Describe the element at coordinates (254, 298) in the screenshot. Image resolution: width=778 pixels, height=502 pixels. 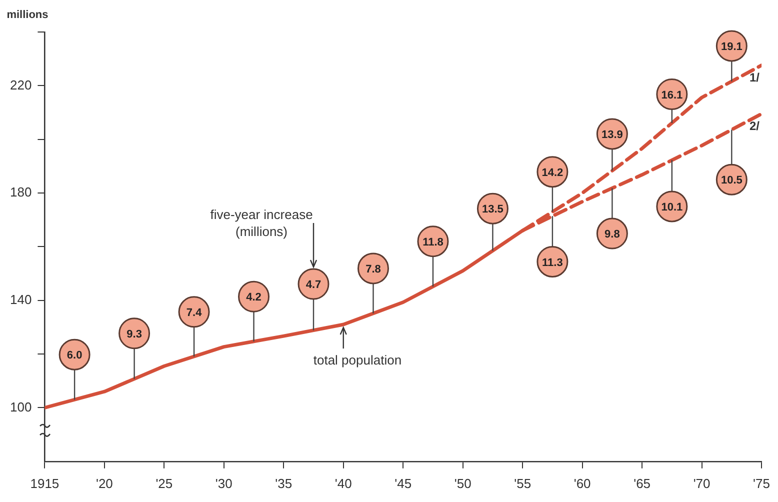
I see `annotation: 4.2` at that location.